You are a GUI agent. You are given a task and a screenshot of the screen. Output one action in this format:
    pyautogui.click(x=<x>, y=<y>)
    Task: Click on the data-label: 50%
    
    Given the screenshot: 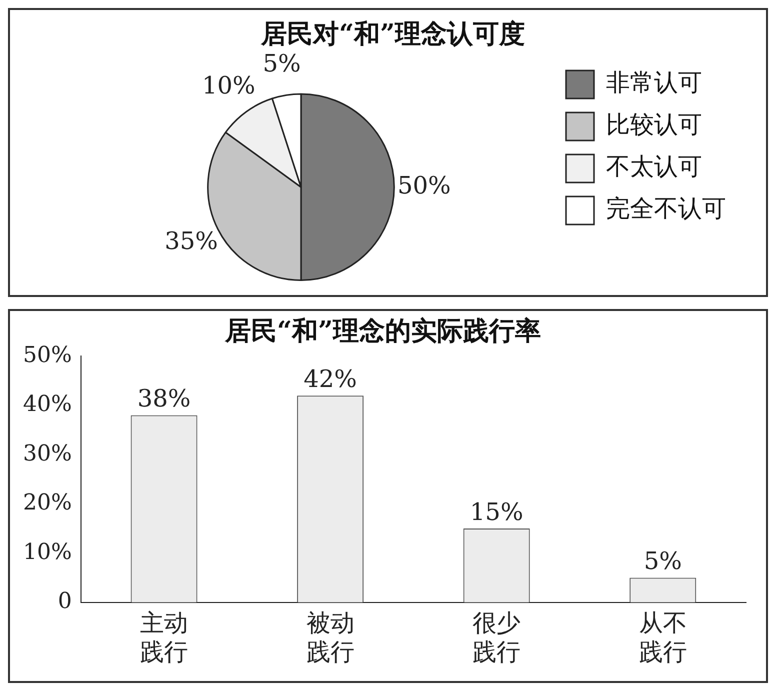 What is the action you would take?
    pyautogui.click(x=424, y=185)
    